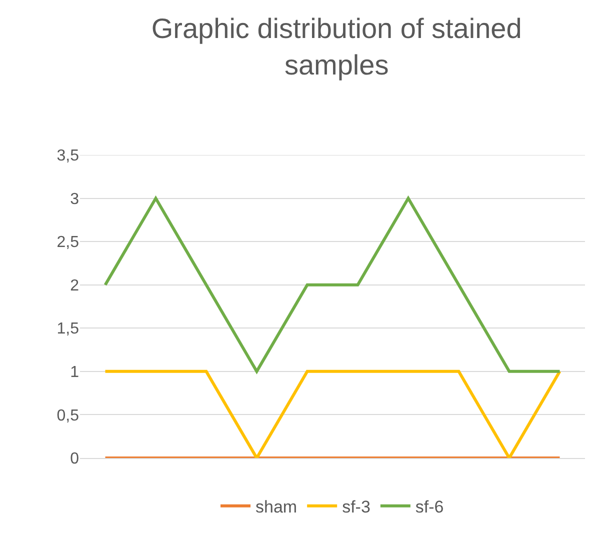 This screenshot has width=612, height=546. What do you see at coordinates (68, 243) in the screenshot?
I see `y-tick-label: 2,5` at bounding box center [68, 243].